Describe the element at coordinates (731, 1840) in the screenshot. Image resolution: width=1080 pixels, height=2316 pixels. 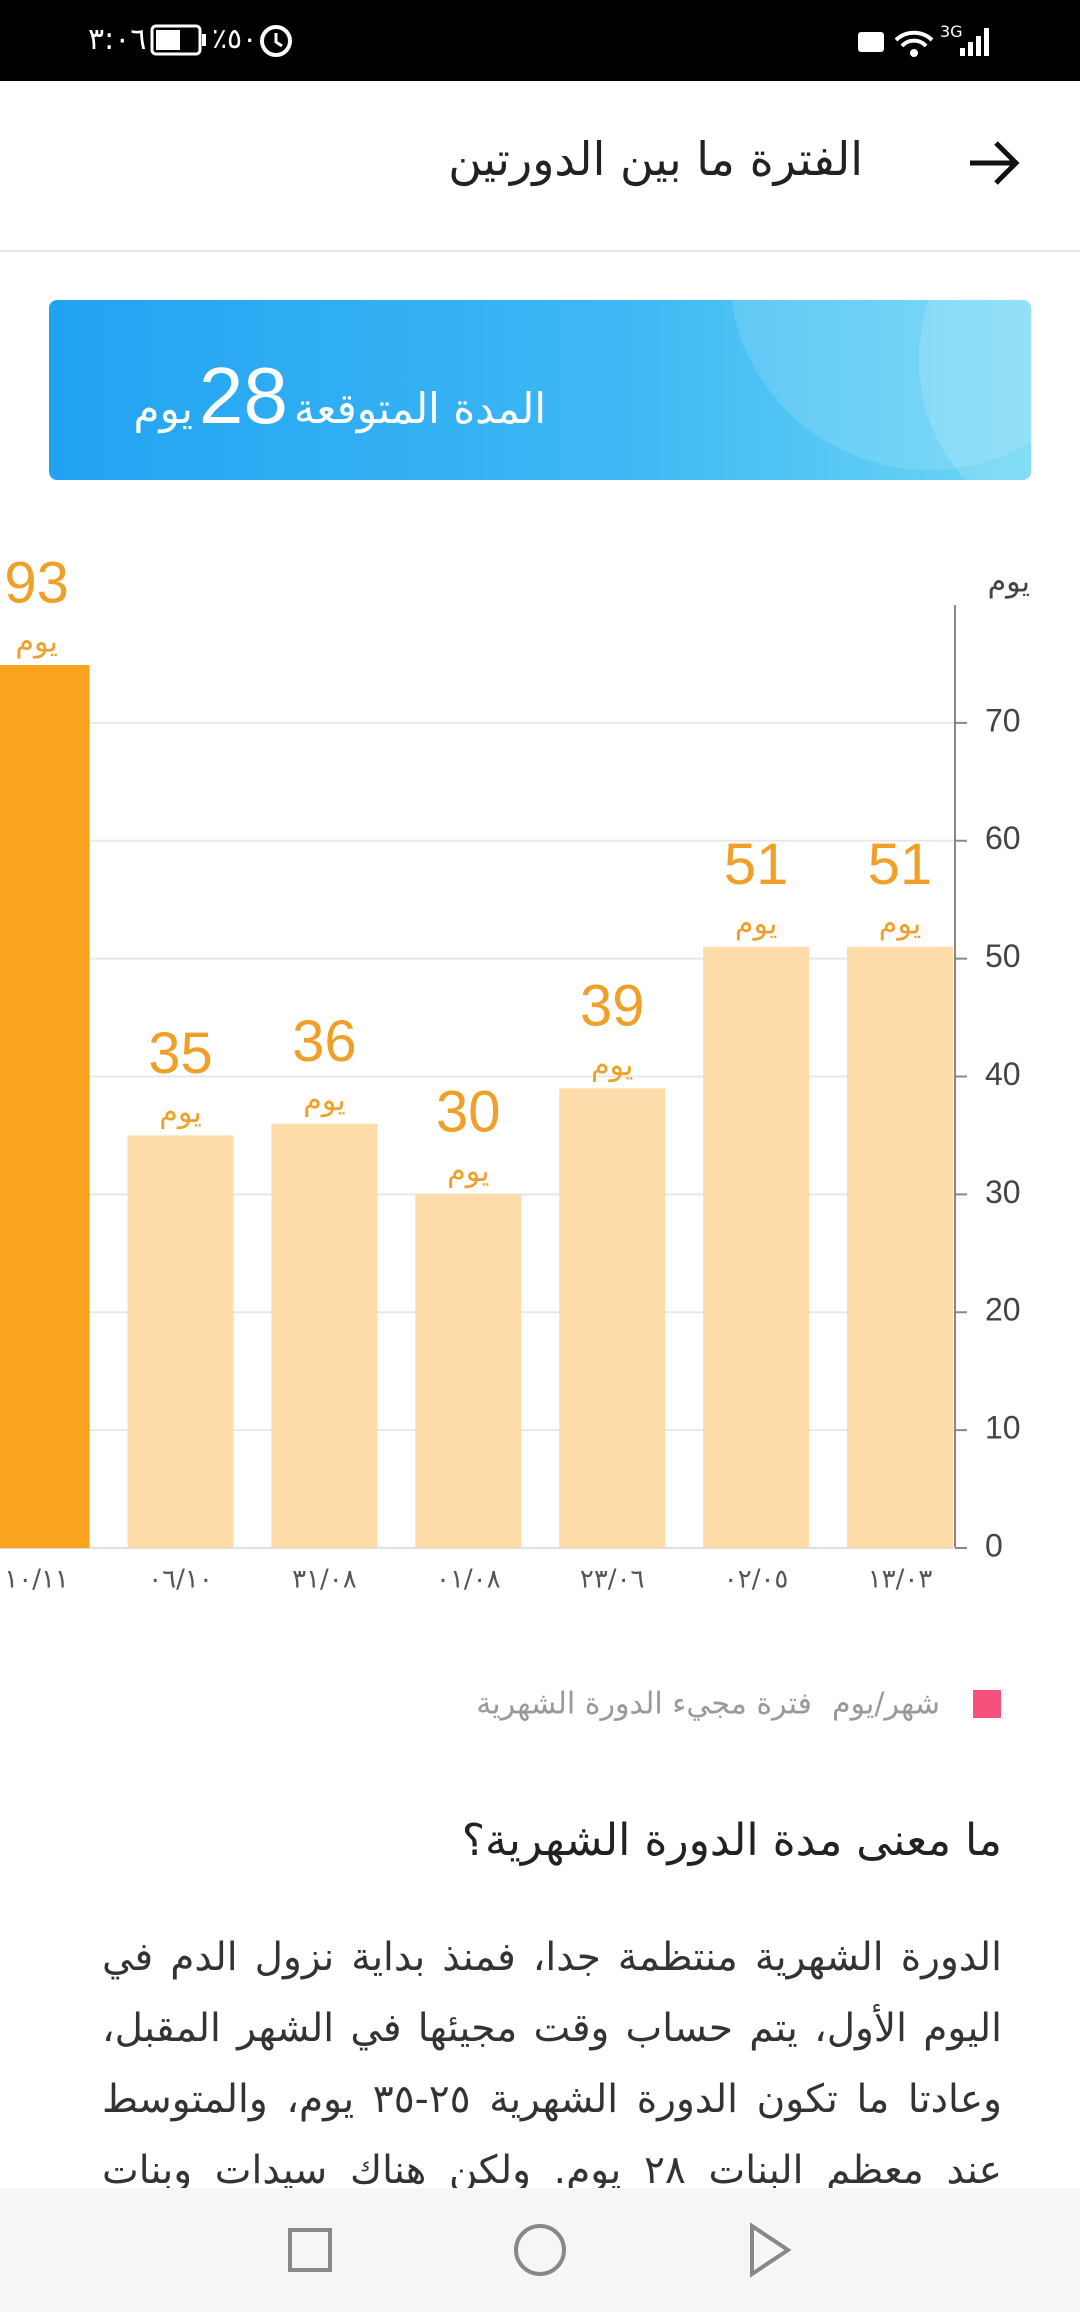
I see `section-heading: ما معنى مدة الدورة الشهرية؟` at that location.